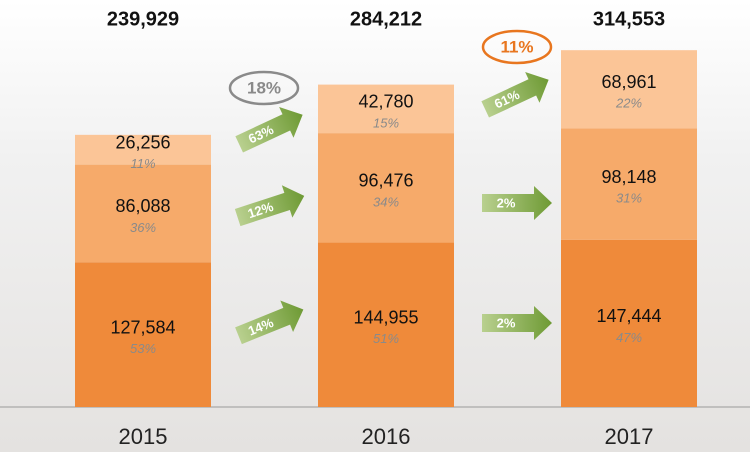  I want to click on value-label: 42,780, so click(385, 102).